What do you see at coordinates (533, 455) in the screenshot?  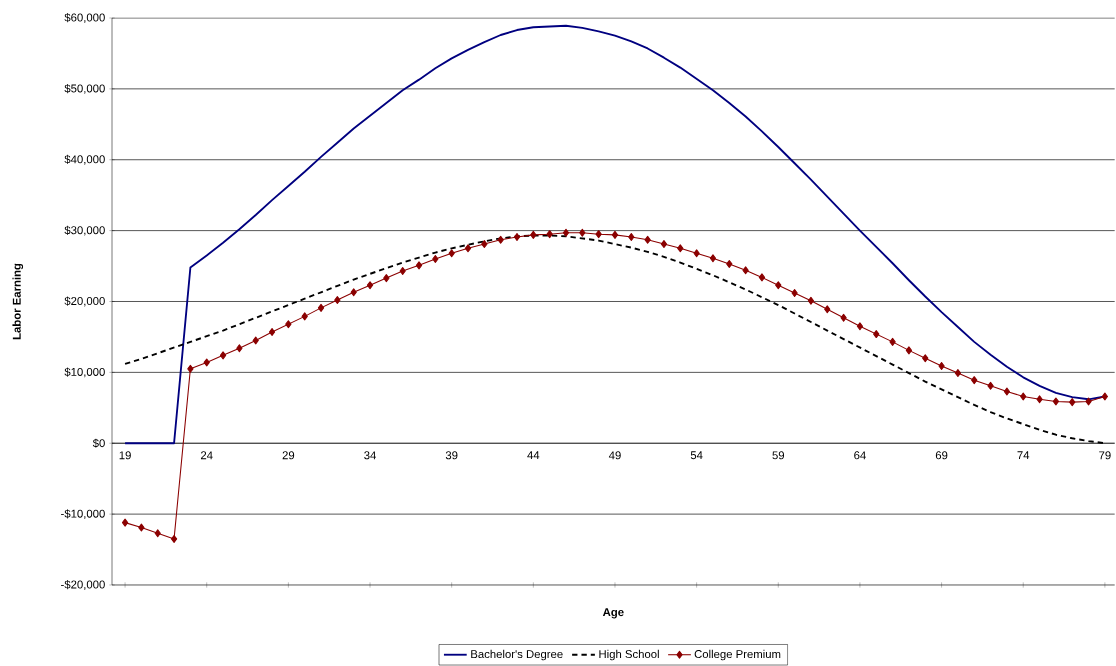 I see `x-tick-label: 44` at bounding box center [533, 455].